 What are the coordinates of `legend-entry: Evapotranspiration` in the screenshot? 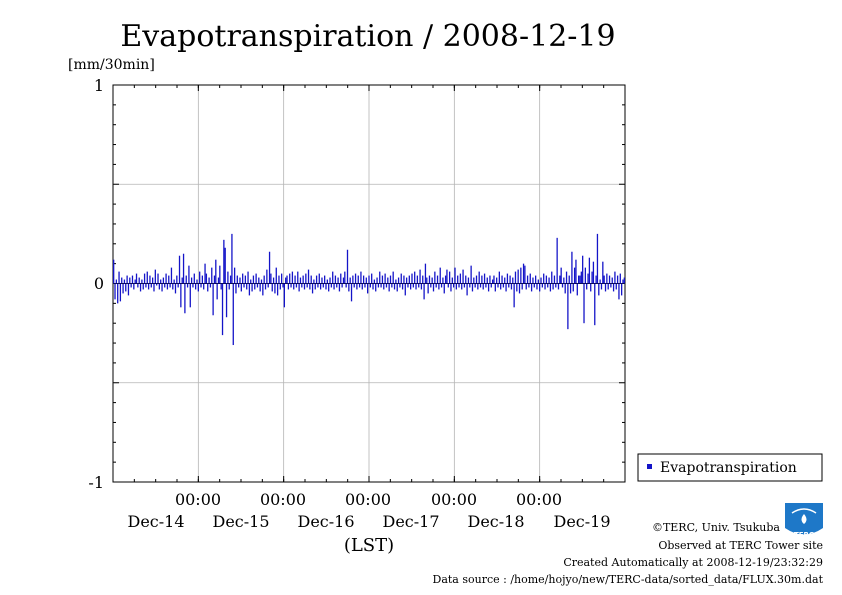 It's located at (728, 468).